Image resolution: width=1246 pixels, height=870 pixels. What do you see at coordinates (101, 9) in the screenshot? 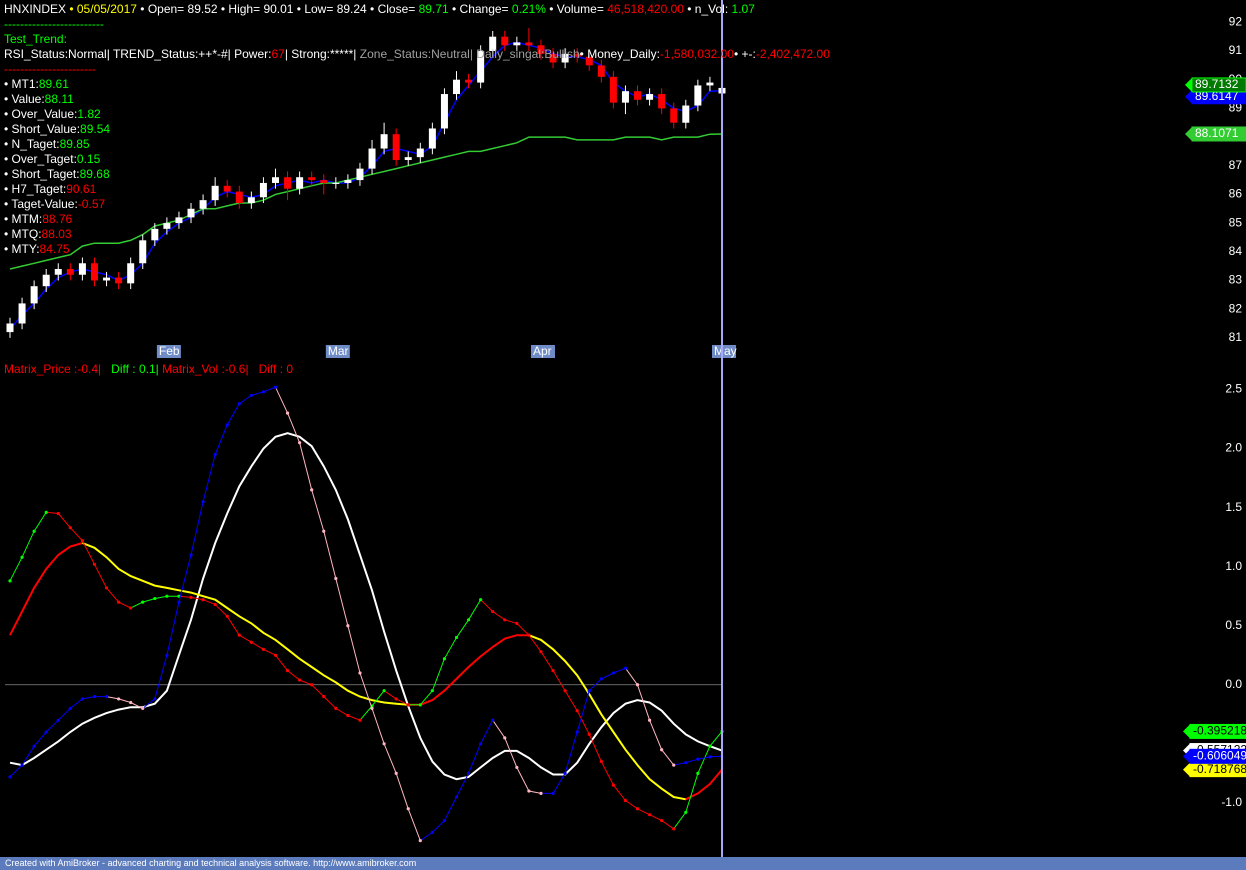
I see `text-segment: • 05/05/2017` at bounding box center [101, 9].